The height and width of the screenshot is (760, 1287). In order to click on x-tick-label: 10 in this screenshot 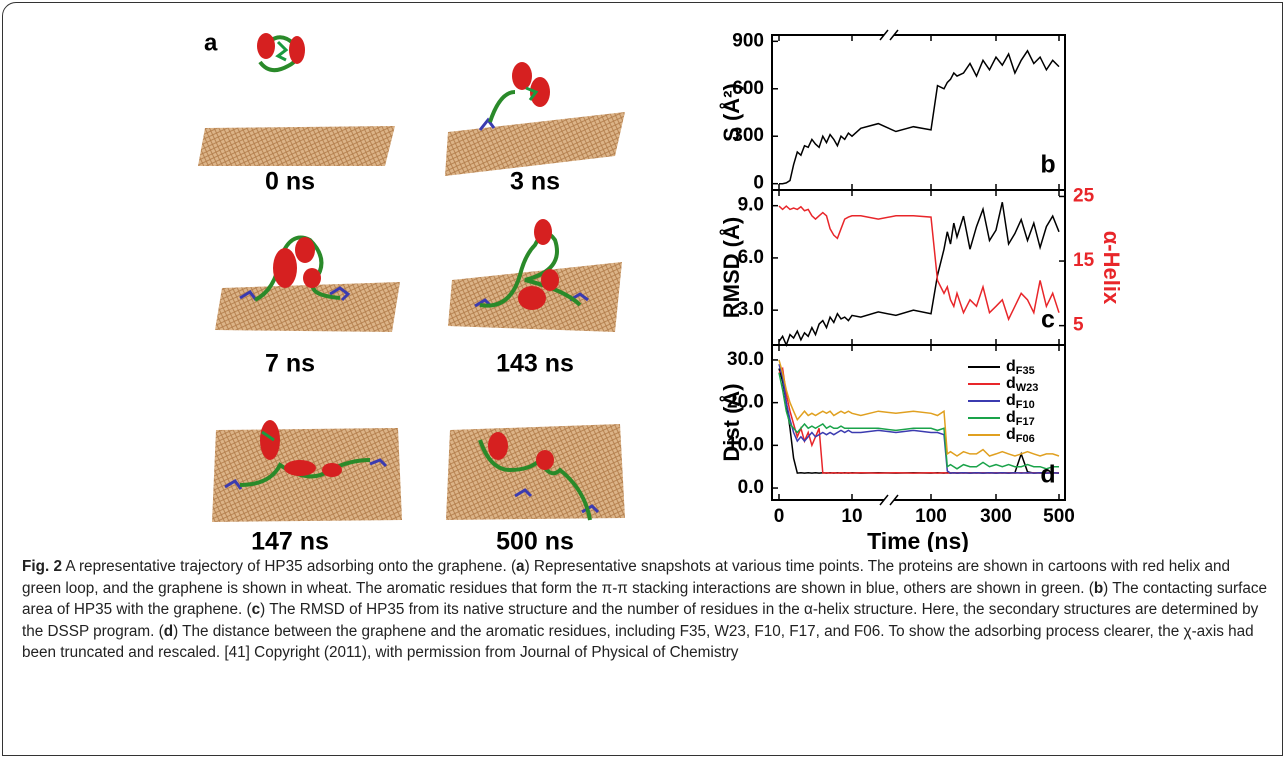, I will do `click(851, 516)`.